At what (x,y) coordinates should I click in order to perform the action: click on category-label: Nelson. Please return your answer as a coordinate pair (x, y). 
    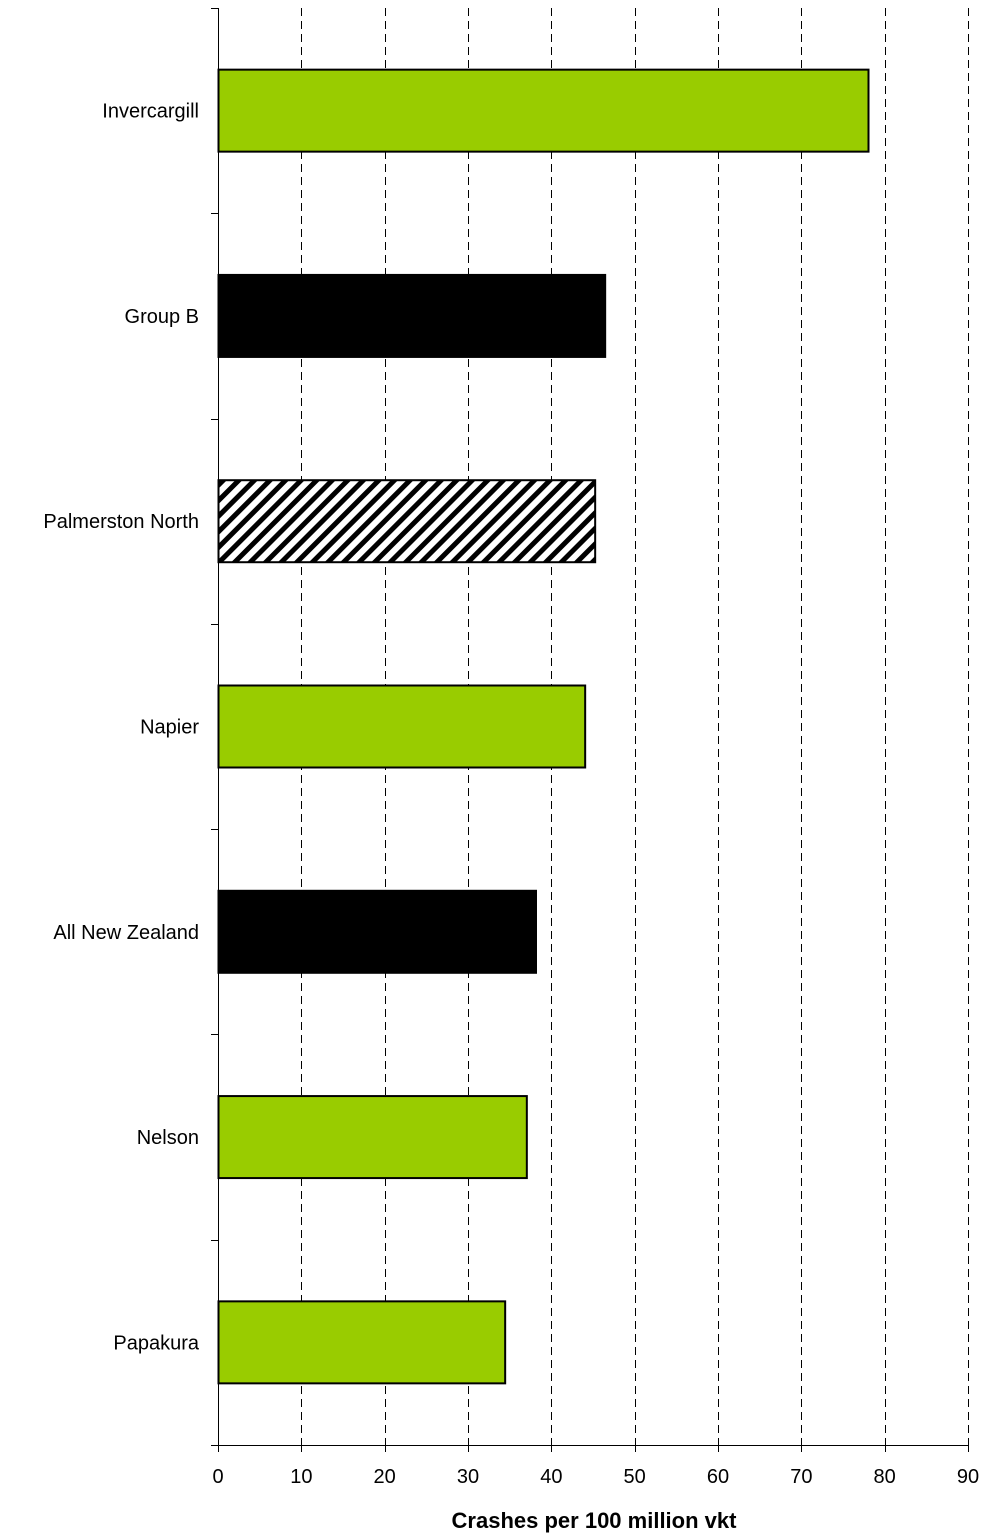
    Looking at the image, I should click on (168, 1138).